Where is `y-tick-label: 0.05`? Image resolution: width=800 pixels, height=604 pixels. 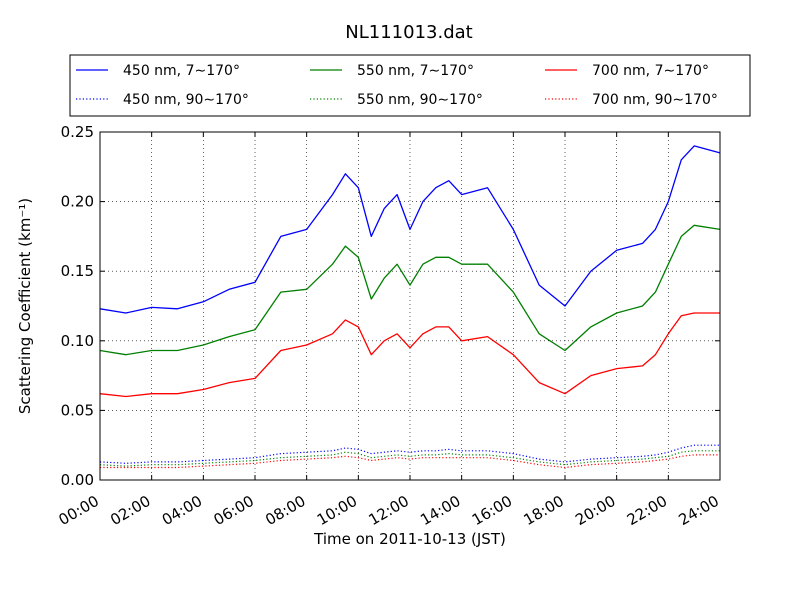 y-tick-label: 0.05 is located at coordinates (77, 410).